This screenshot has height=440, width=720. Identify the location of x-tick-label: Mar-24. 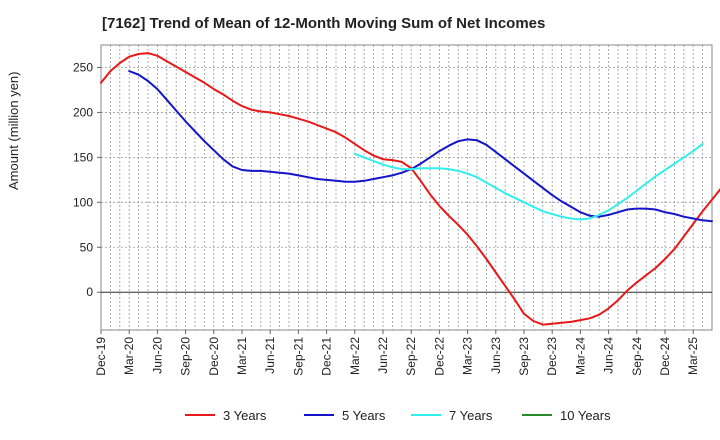
(580, 356).